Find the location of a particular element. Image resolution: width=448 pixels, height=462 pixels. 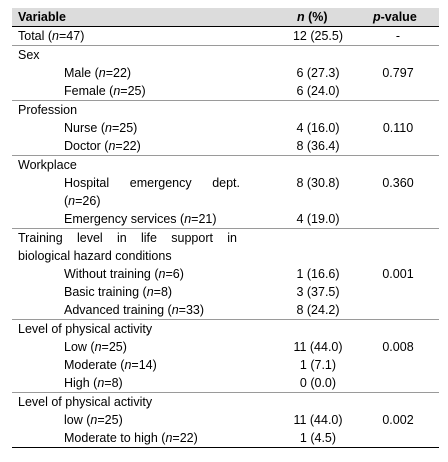

section-row: Workplace is located at coordinates (225, 164).